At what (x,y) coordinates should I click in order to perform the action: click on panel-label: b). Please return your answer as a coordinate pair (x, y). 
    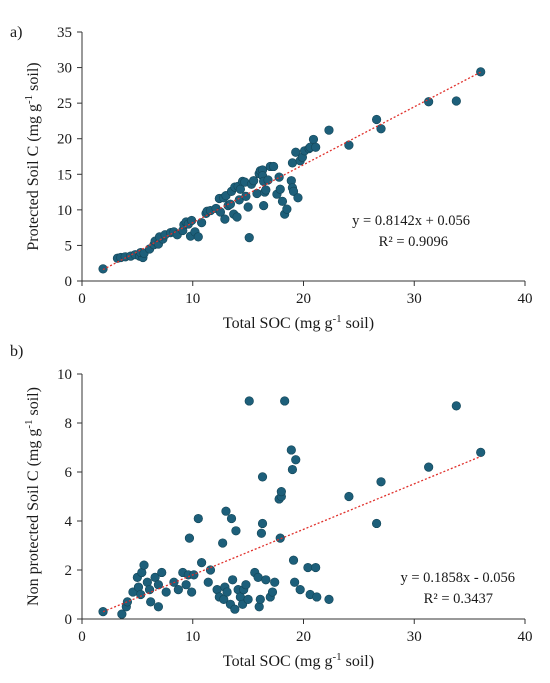
    Looking at the image, I should click on (16, 351).